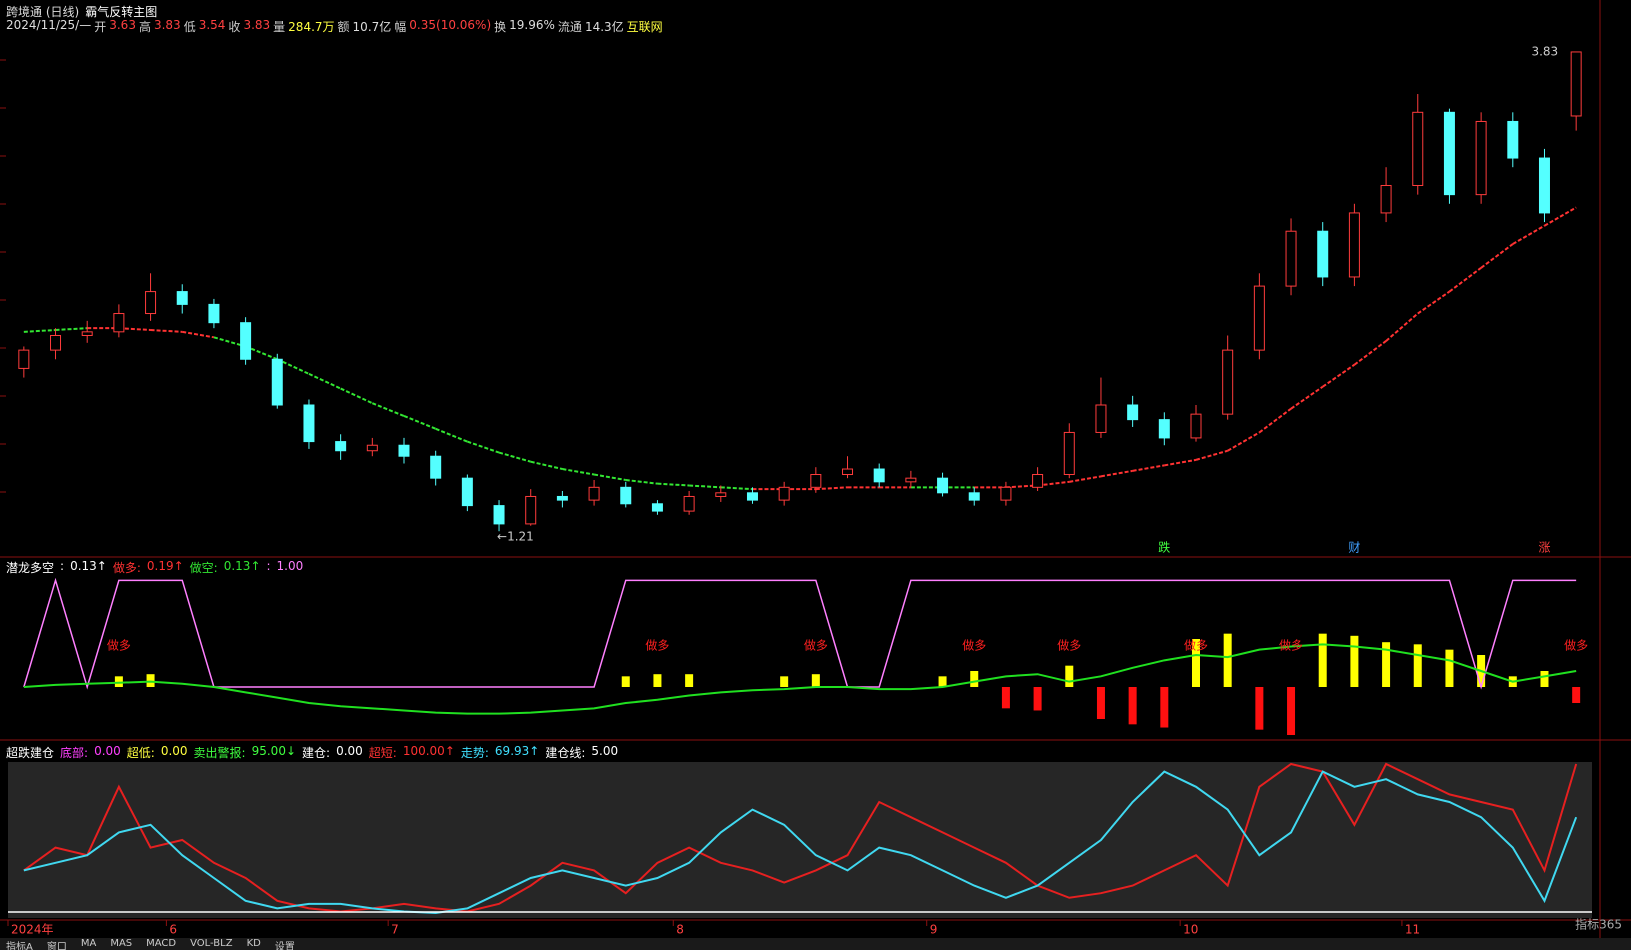 This screenshot has width=1631, height=950. I want to click on x-tick-label: 9, so click(934, 930).